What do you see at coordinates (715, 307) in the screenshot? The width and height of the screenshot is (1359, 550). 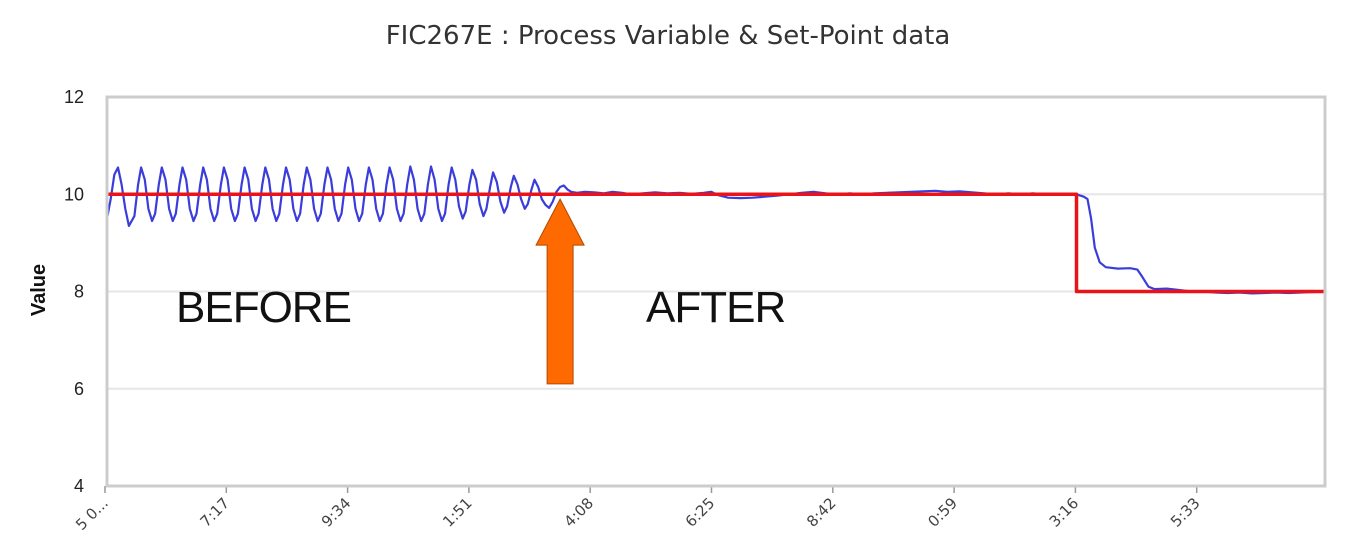 I see `after-annotation: AFTER` at bounding box center [715, 307].